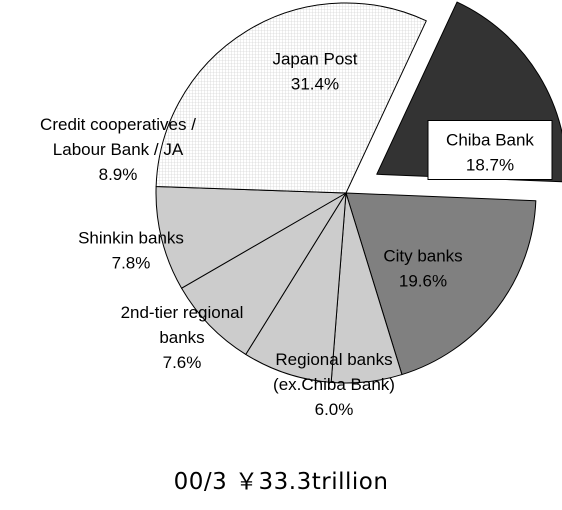 This screenshot has width=562, height=510. I want to click on slice-name-label: banks, so click(181, 337).